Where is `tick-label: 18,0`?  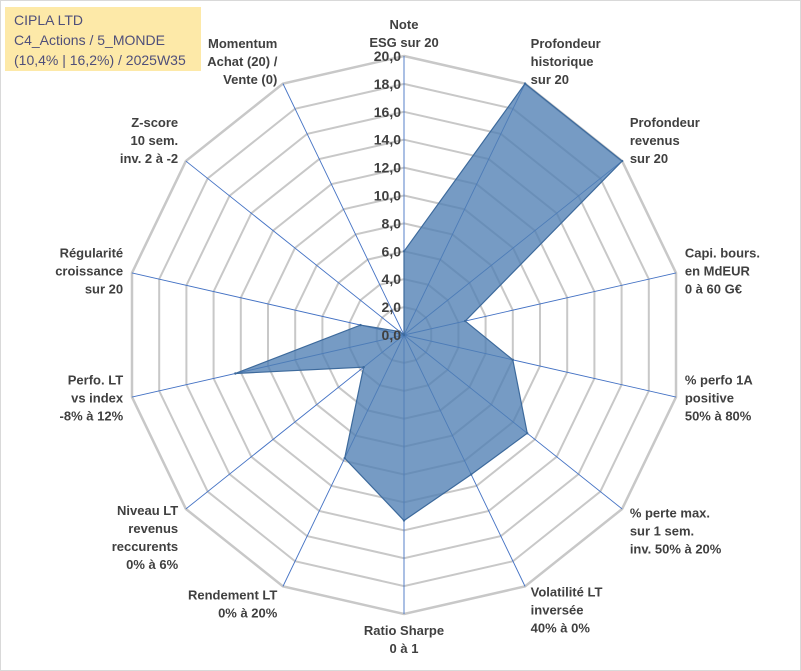 tick-label: 18,0 is located at coordinates (387, 84).